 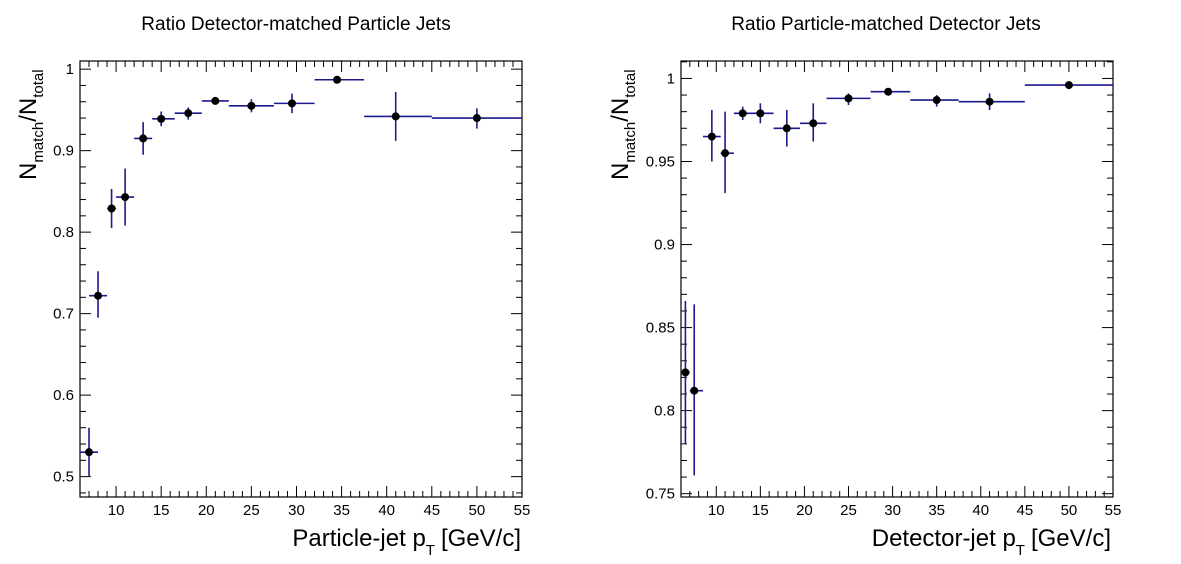 I want to click on left-x-axis-label: Particle-jet pT [GeV/c], so click(x=406, y=542).